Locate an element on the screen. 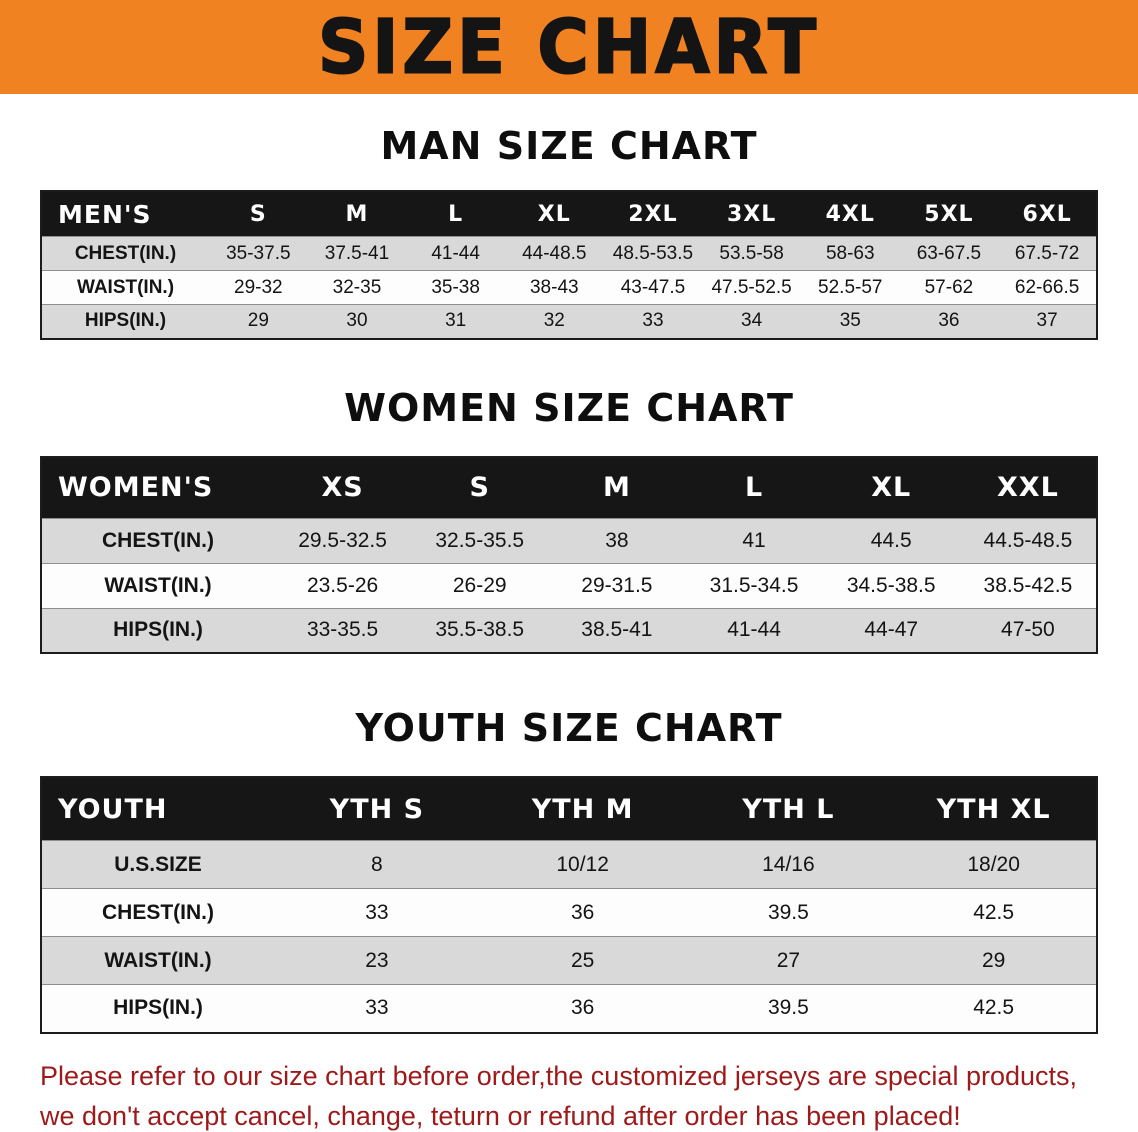 Image resolution: width=1138 pixels, height=1132 pixels. size-column-header: S is located at coordinates (258, 214).